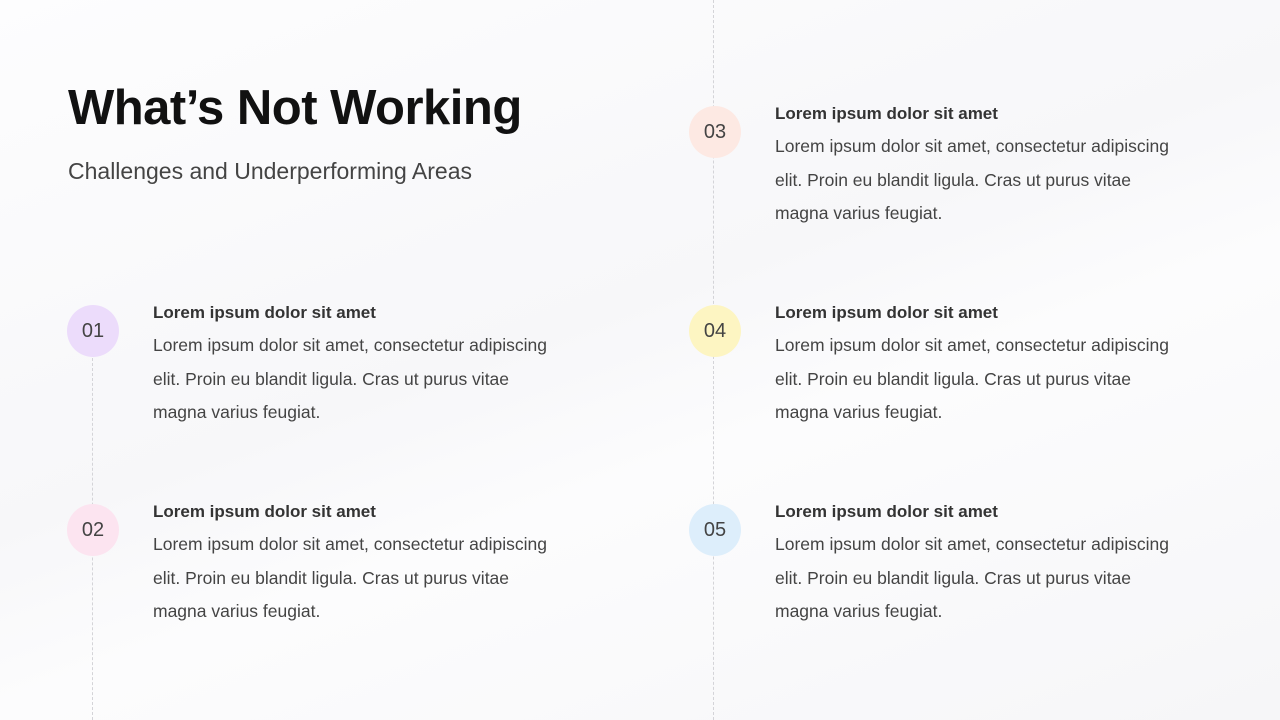 This screenshot has height=720, width=1280. Describe the element at coordinates (295, 108) in the screenshot. I see `page-title: What’s Not Working` at that location.